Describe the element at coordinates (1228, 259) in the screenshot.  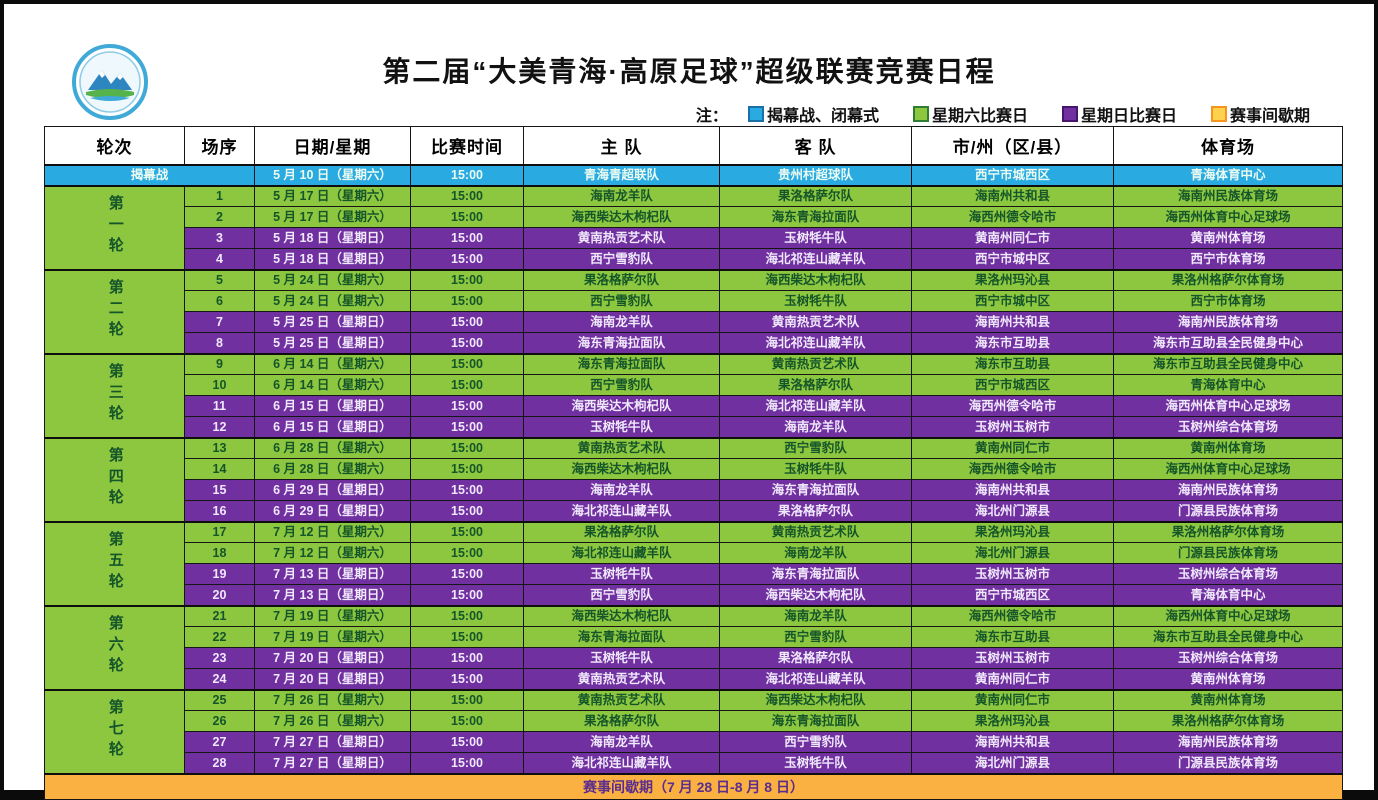
I see `venue-cell: 西宁市体育场` at that location.